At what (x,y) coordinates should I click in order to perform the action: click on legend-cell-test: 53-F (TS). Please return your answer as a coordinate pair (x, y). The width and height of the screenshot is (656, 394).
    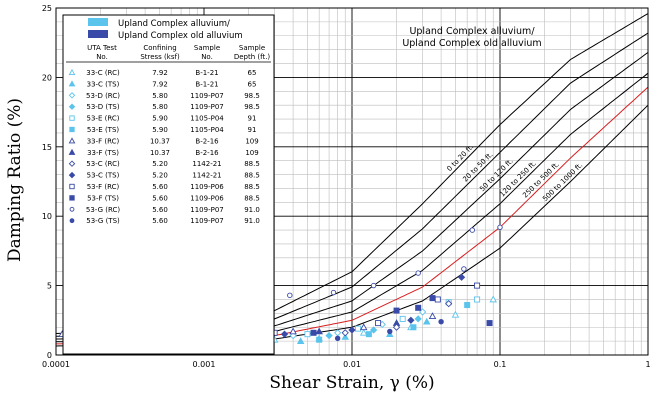
    Looking at the image, I should click on (103, 198).